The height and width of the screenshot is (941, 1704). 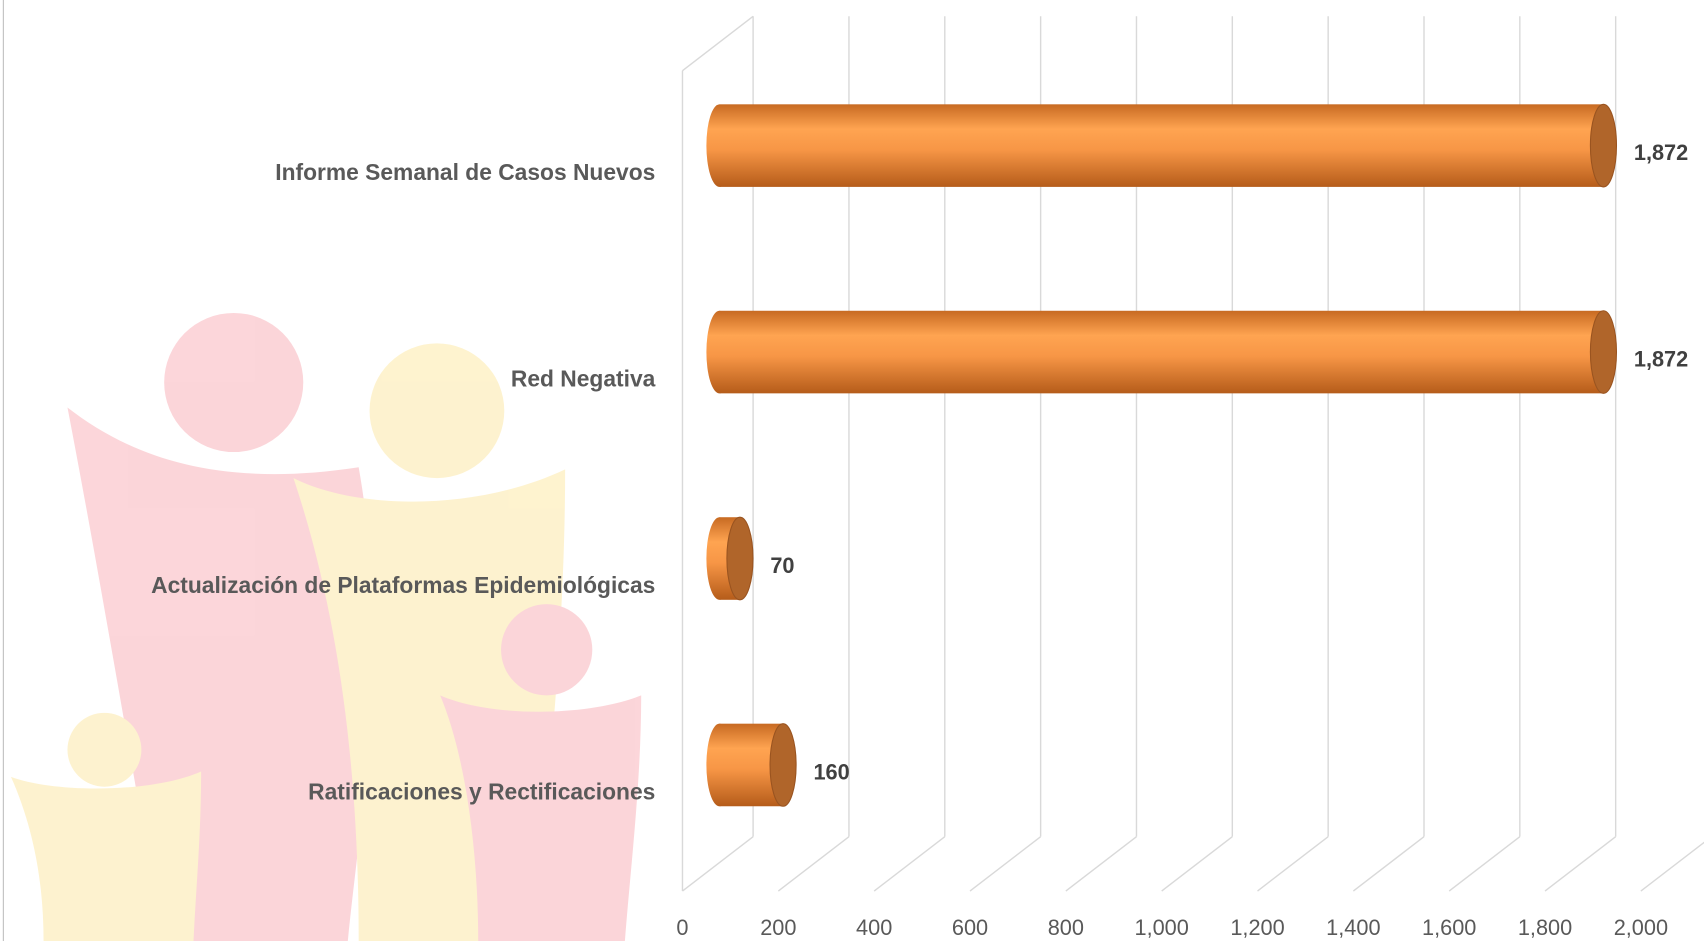 What do you see at coordinates (1257, 927) in the screenshot?
I see `x-tick-label: 1,200` at bounding box center [1257, 927].